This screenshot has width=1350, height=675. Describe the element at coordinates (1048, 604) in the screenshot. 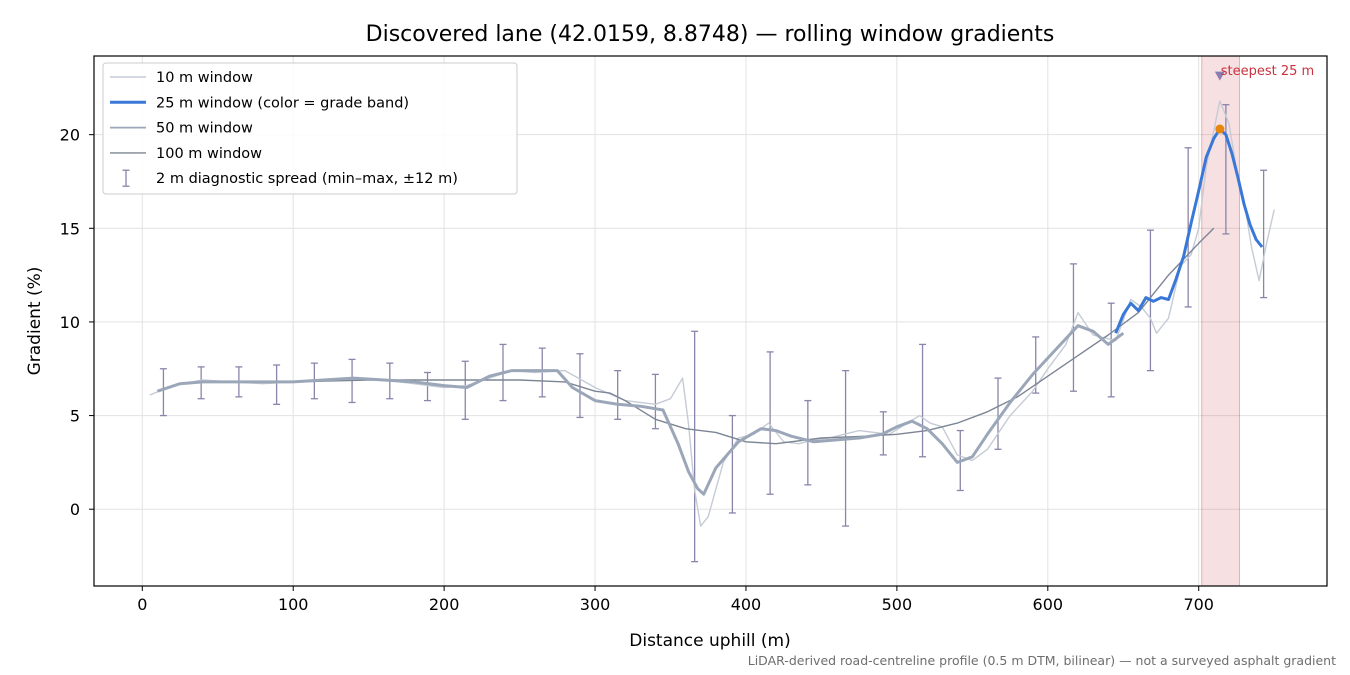

I see `x-tick-label: 600` at that location.